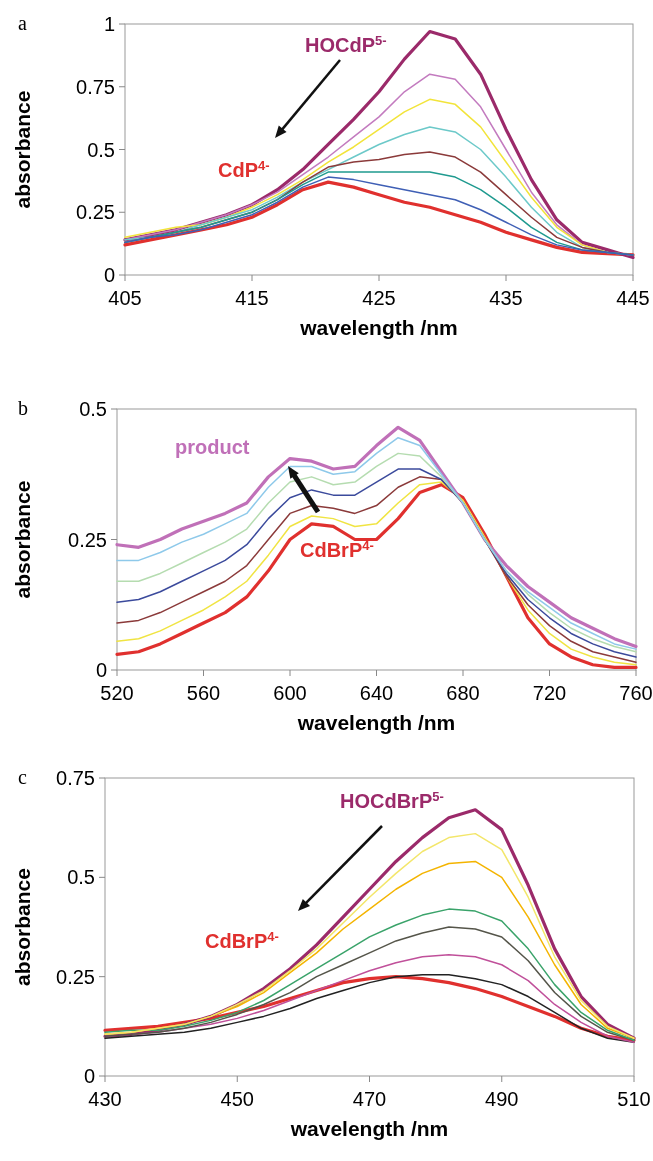 This screenshot has width=653, height=1161. Describe the element at coordinates (633, 298) in the screenshot. I see `x-tick-label: 445` at that location.